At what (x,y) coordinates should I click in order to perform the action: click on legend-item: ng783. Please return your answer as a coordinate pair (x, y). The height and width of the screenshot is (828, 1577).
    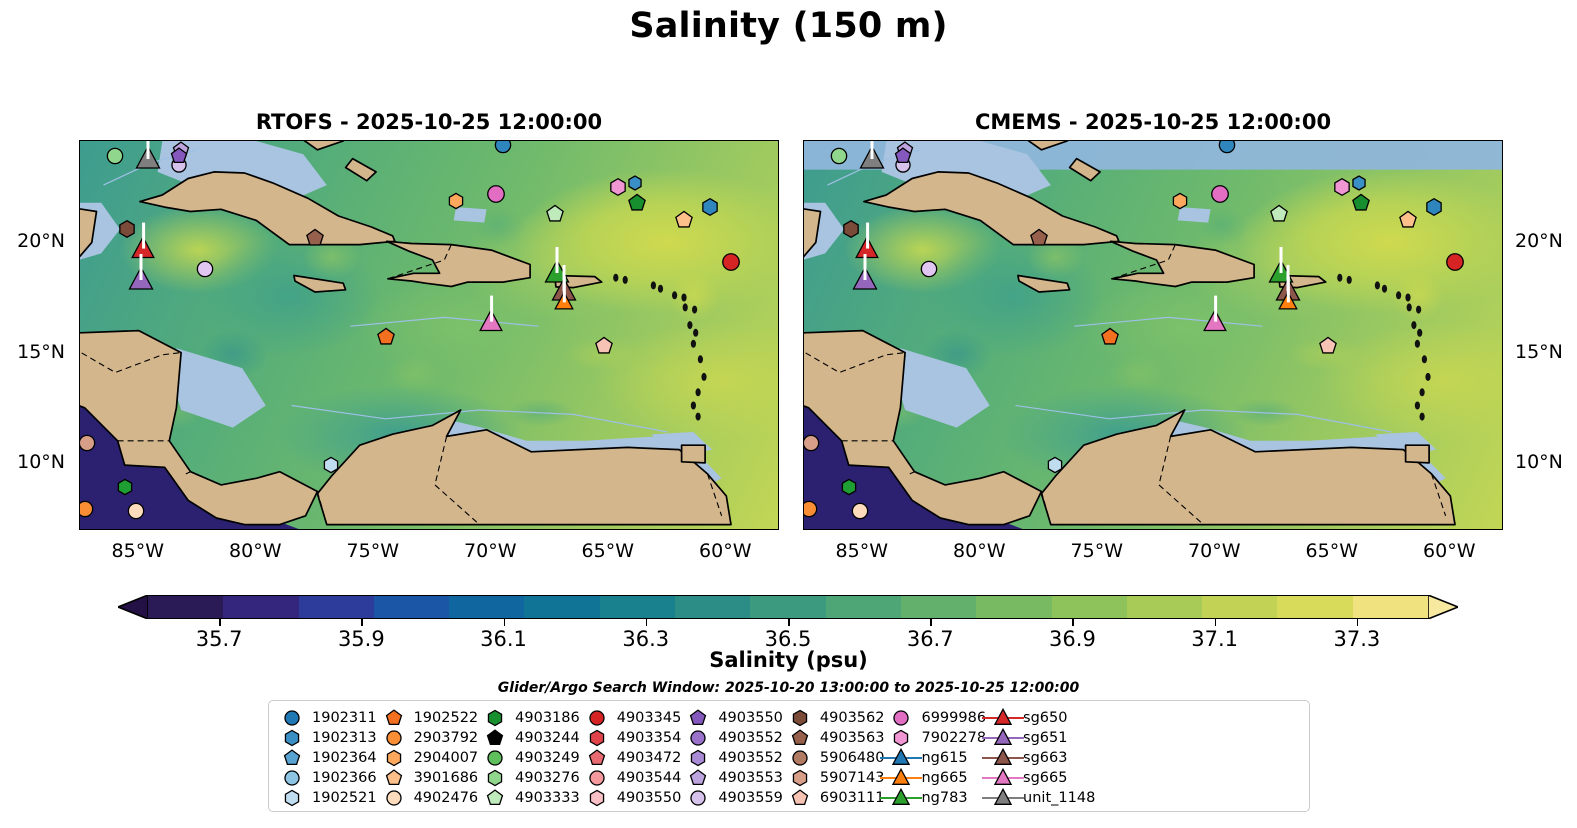
    Looking at the image, I should click on (933, 797).